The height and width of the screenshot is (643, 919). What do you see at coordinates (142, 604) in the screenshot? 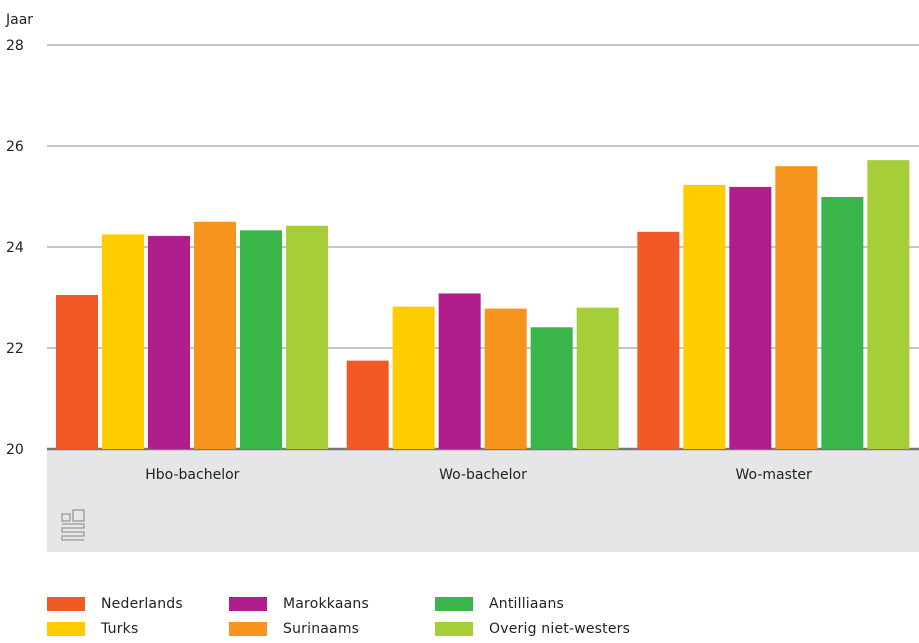
I see `legend-label: Nederlands` at bounding box center [142, 604].